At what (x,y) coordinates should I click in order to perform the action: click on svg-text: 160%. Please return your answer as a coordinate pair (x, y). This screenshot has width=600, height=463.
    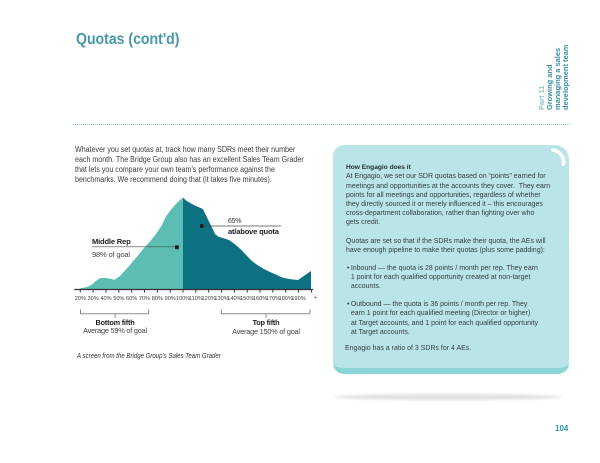
    Looking at the image, I should click on (260, 299).